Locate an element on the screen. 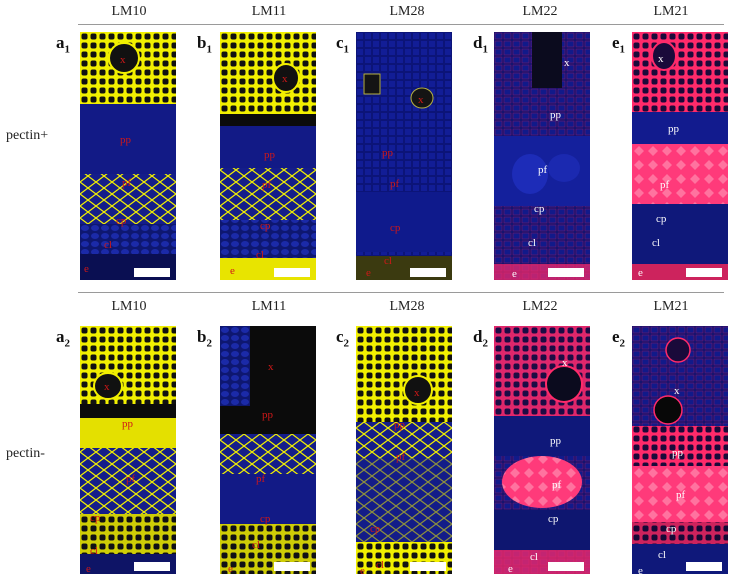 This screenshot has height=584, width=737. micrograph-b1: x pp pf cp cl e is located at coordinates (268, 156).